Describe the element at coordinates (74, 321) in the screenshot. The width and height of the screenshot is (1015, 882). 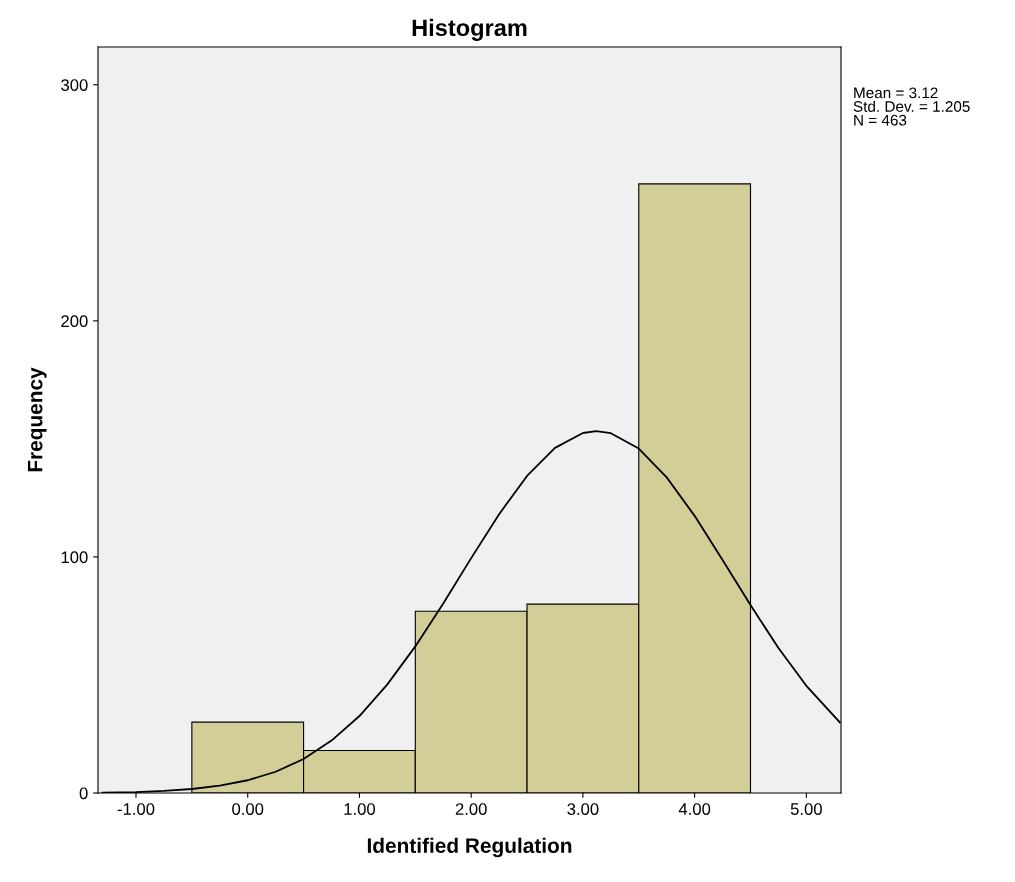
I see `y-tick-label: 200` at that location.